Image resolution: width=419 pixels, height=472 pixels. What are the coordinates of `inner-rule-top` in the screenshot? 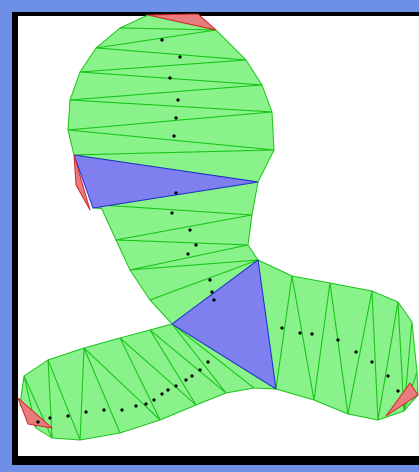 It's located at (215, 14).